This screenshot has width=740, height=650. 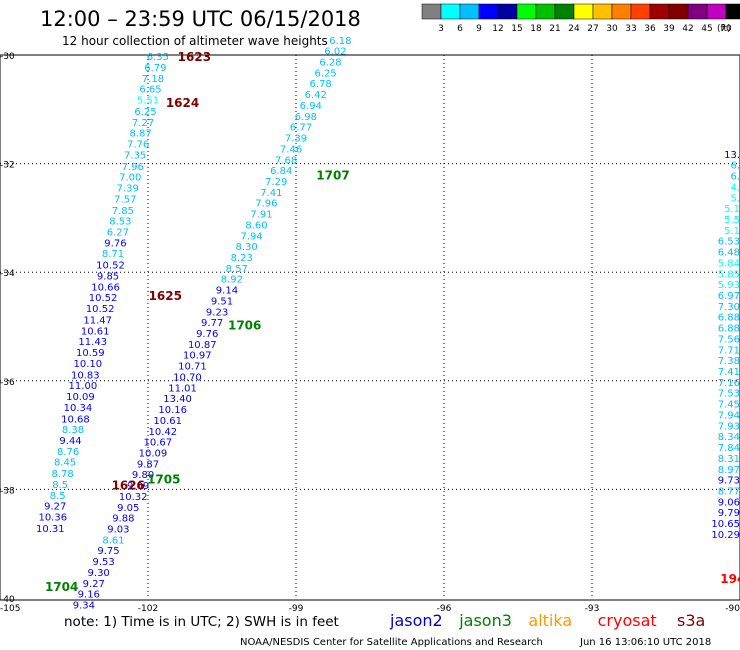 What do you see at coordinates (153, 453) in the screenshot?
I see `swh-point-jason3: 10.09` at bounding box center [153, 453].